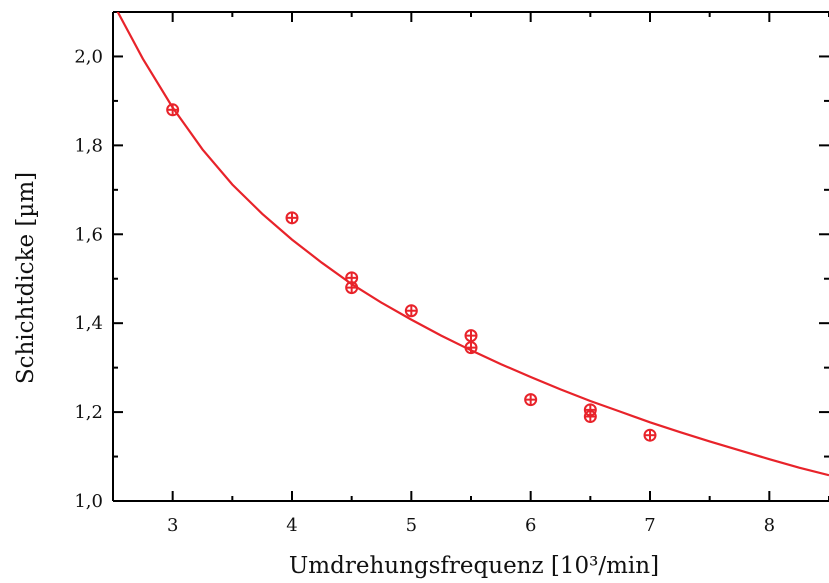 This screenshot has height=583, width=829. What do you see at coordinates (88, 145) in the screenshot?
I see `y-tick-label: 1,8` at bounding box center [88, 145].